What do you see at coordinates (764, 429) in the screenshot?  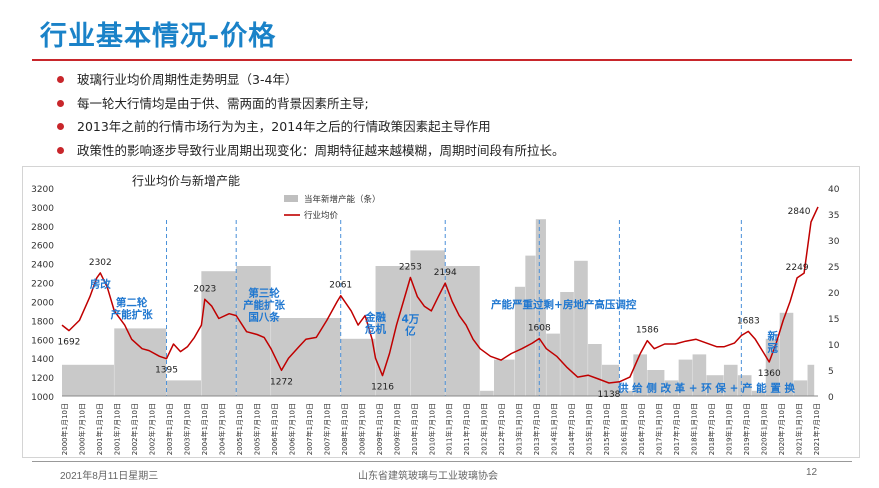 I see `x-tick-label: 2020年1月10日` at bounding box center [764, 429].